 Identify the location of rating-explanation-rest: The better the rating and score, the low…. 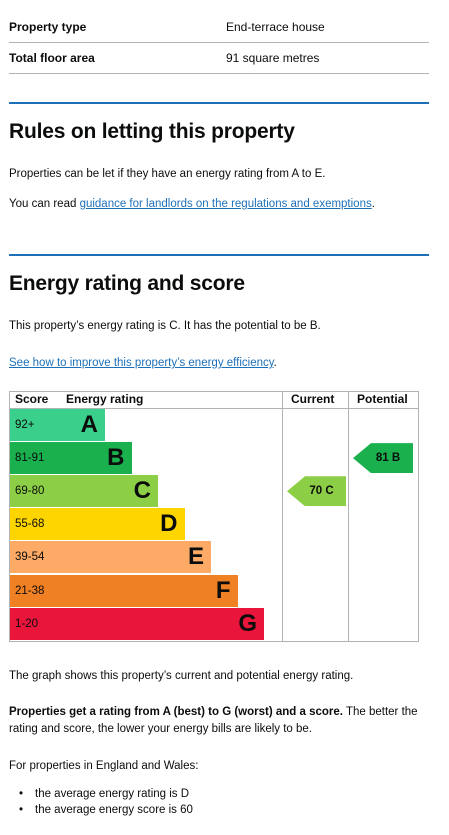
(213, 720).